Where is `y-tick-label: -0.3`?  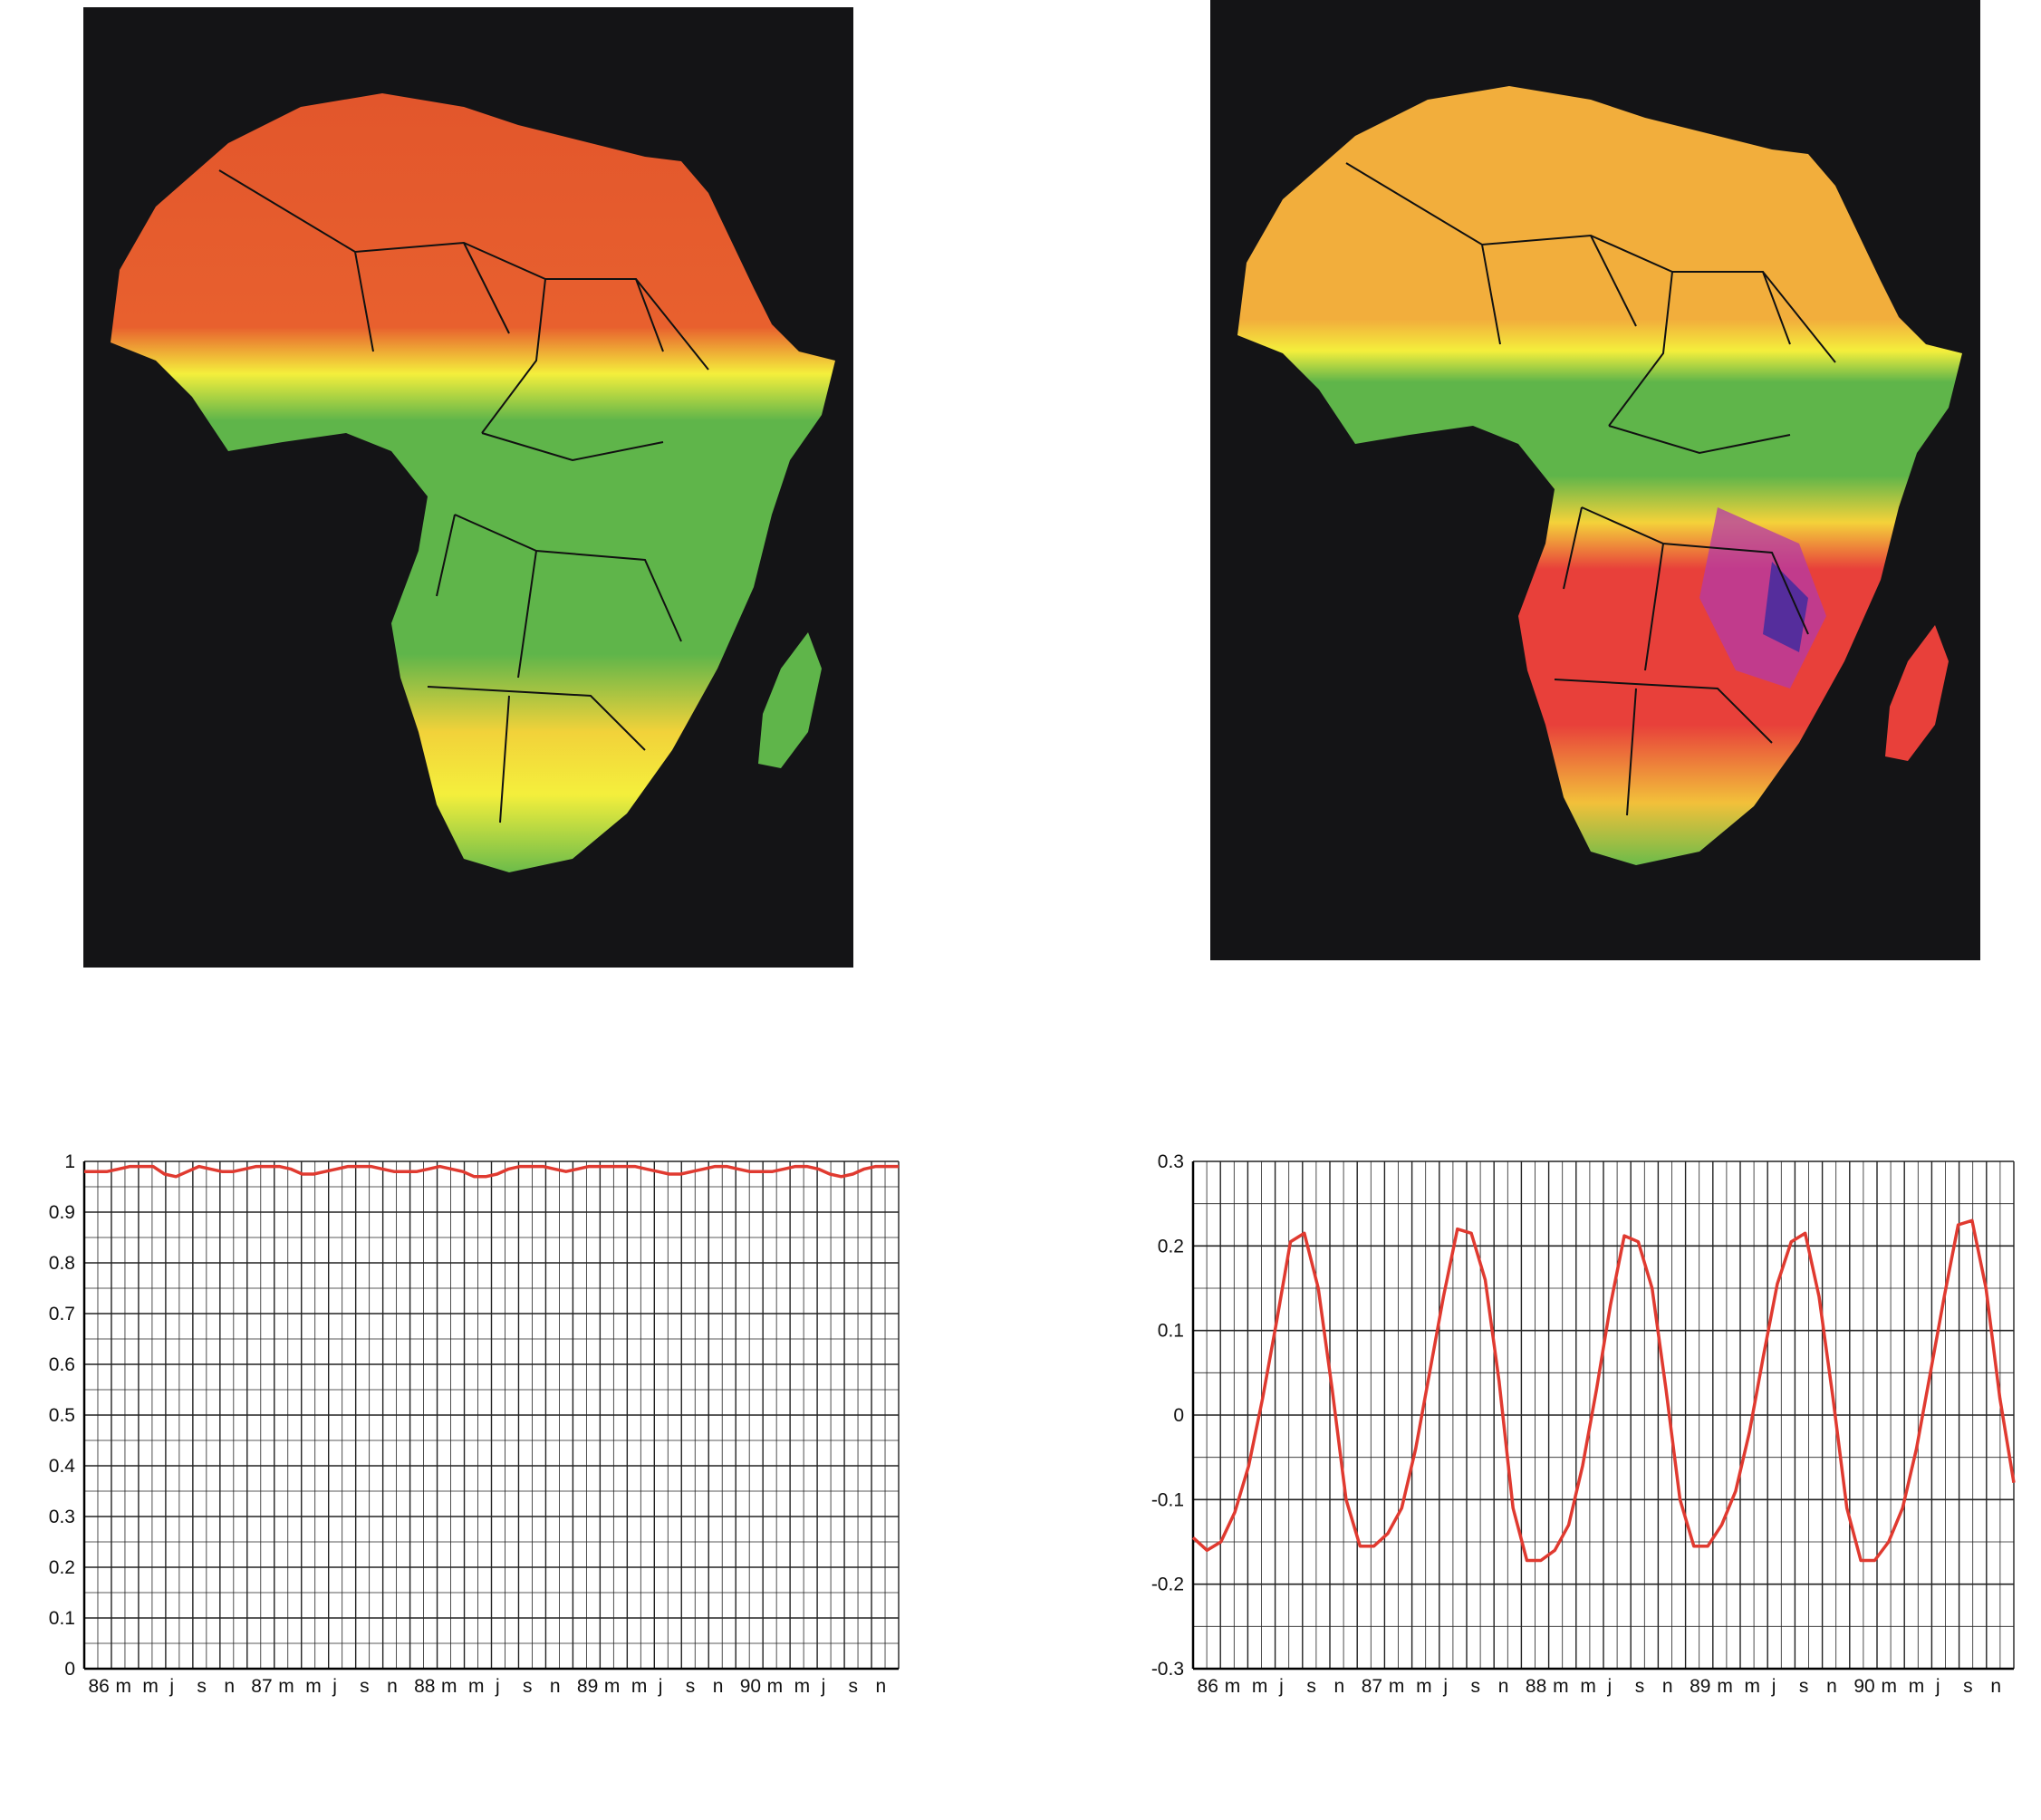
y-tick-label: -0.3 is located at coordinates (1167, 1669).